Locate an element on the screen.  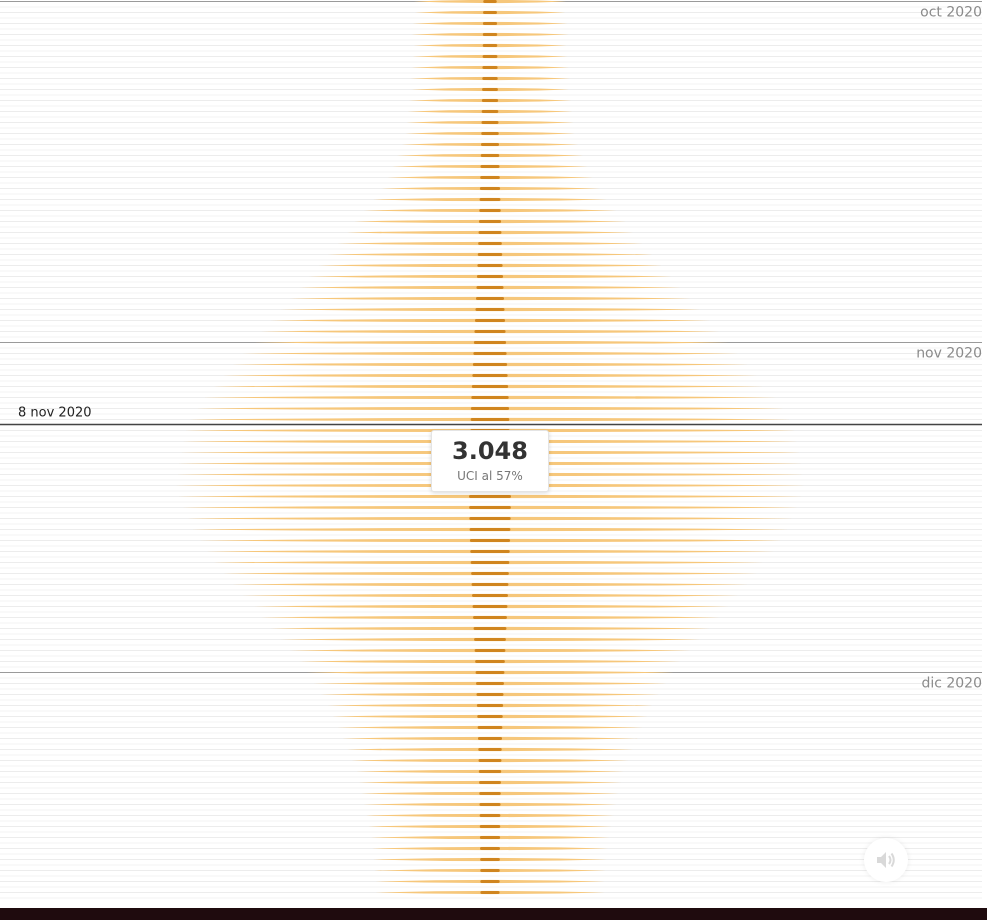
tooltip-value: 3.048 is located at coordinates (490, 451).